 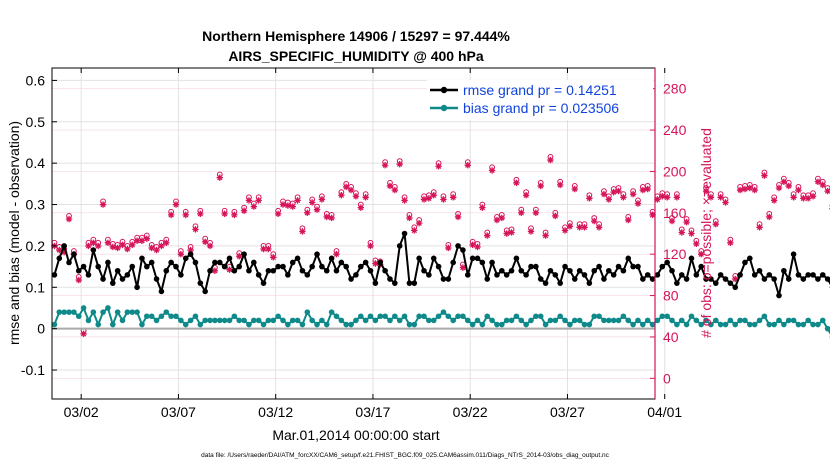 What do you see at coordinates (470, 412) in the screenshot?
I see `x-tick-label: 03/22` at bounding box center [470, 412].